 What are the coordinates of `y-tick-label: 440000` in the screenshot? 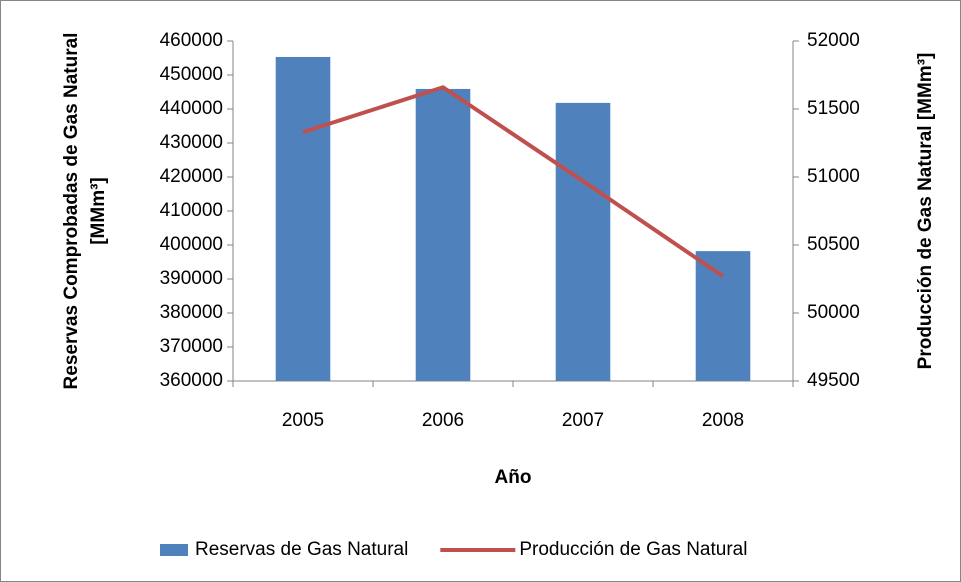 It's located at (191, 108).